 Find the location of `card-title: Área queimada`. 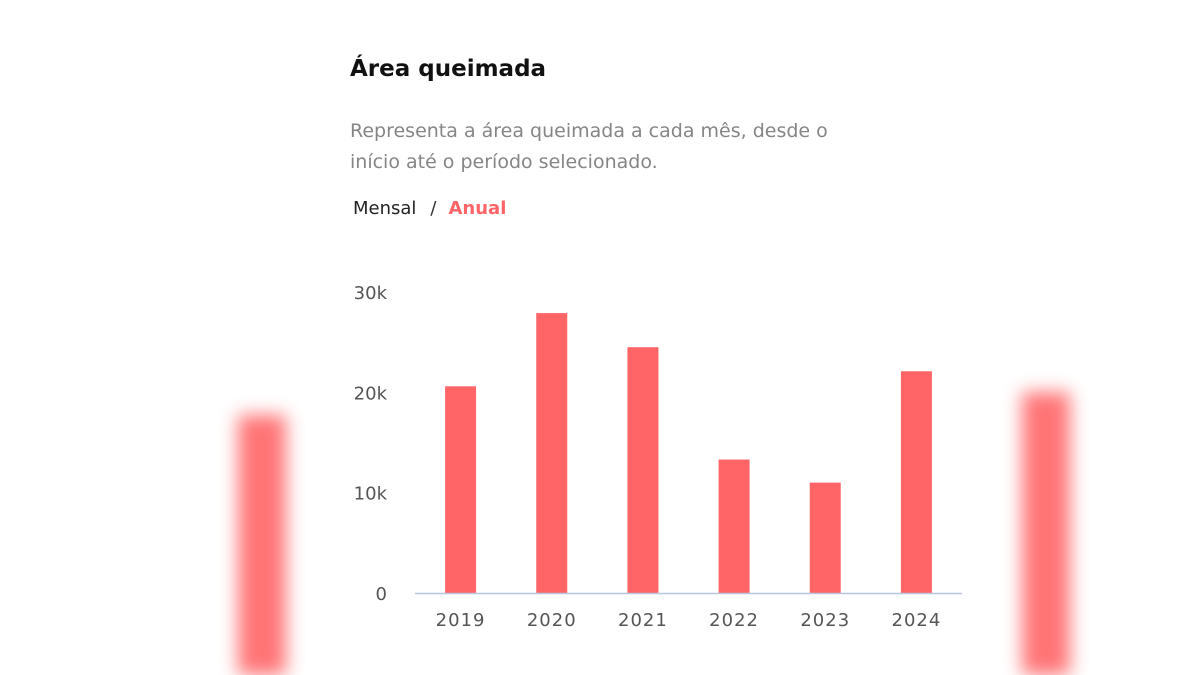

card-title: Área queimada is located at coordinates (448, 69).